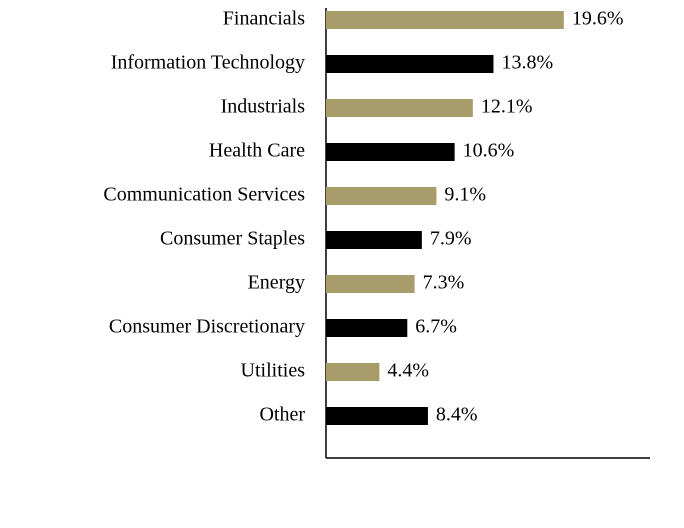 Image resolution: width=684 pixels, height=528 pixels. What do you see at coordinates (264, 19) in the screenshot?
I see `y-tick-label: Financials` at bounding box center [264, 19].